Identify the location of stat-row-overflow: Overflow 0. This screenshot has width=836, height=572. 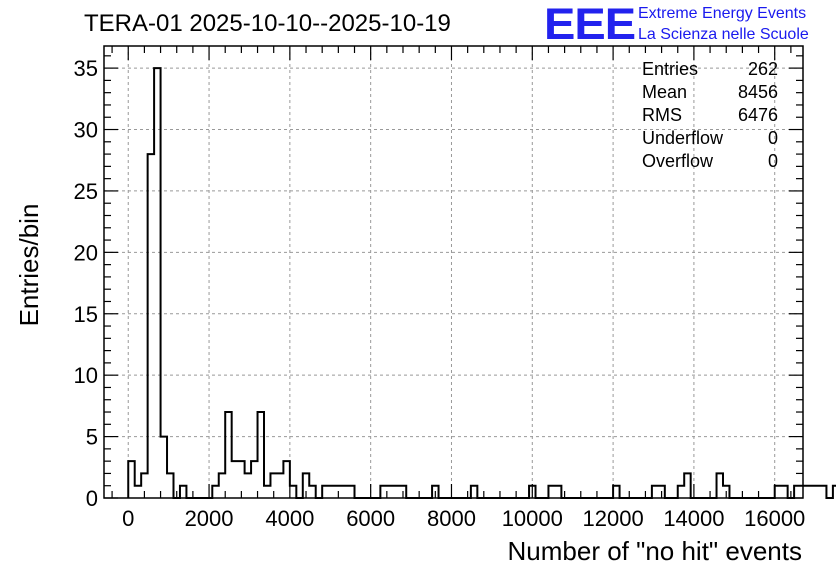
(710, 161).